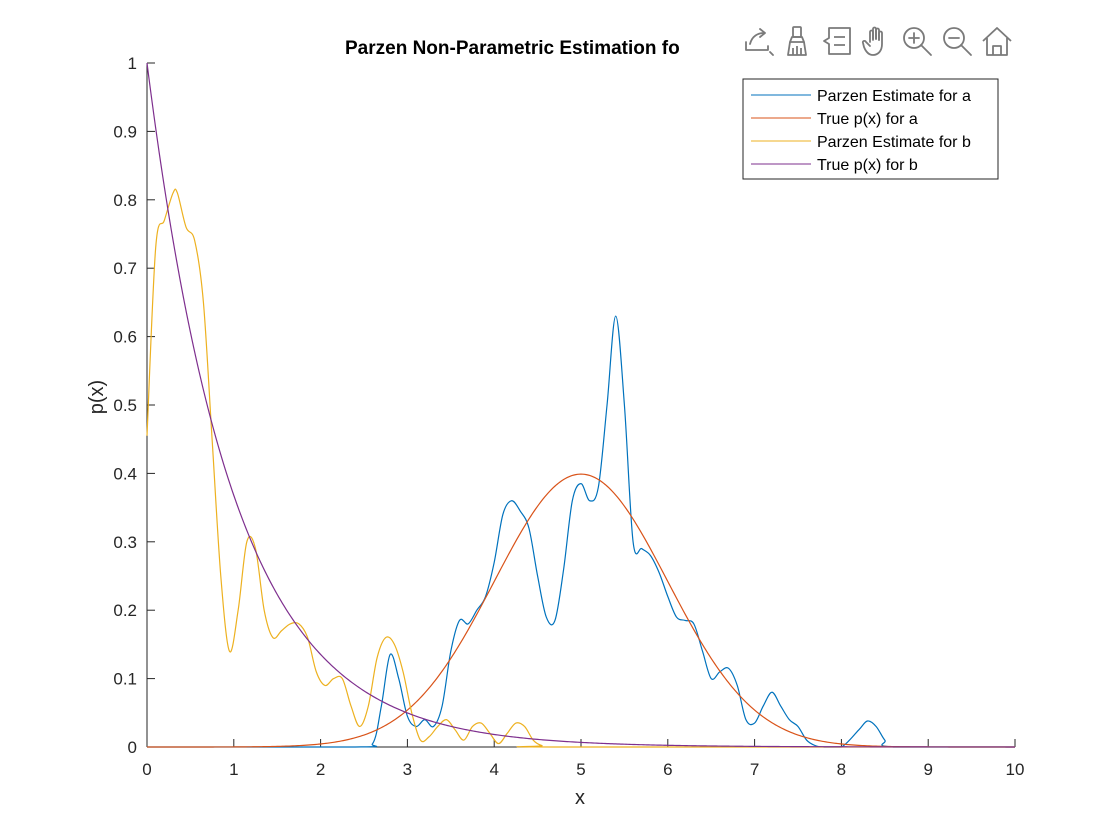 The image size is (1120, 840). Describe the element at coordinates (125, 268) in the screenshot. I see `y-tick-label: 0.7` at that location.